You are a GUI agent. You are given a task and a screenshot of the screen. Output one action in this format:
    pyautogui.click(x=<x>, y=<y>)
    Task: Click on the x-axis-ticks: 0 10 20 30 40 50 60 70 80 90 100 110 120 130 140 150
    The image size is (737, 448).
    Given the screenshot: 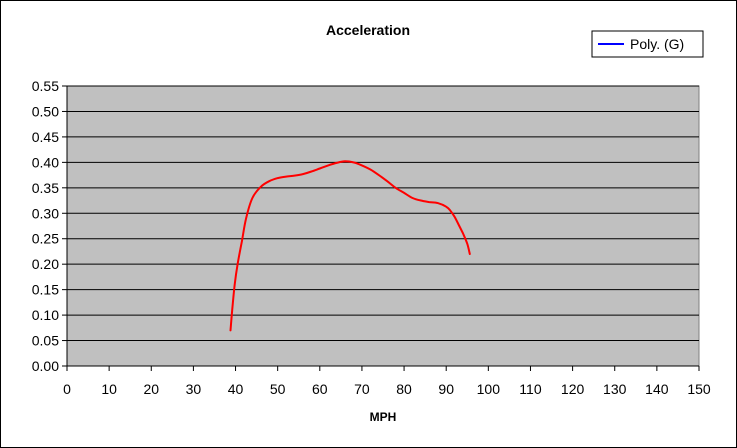 What is the action you would take?
    pyautogui.click(x=387, y=381)
    